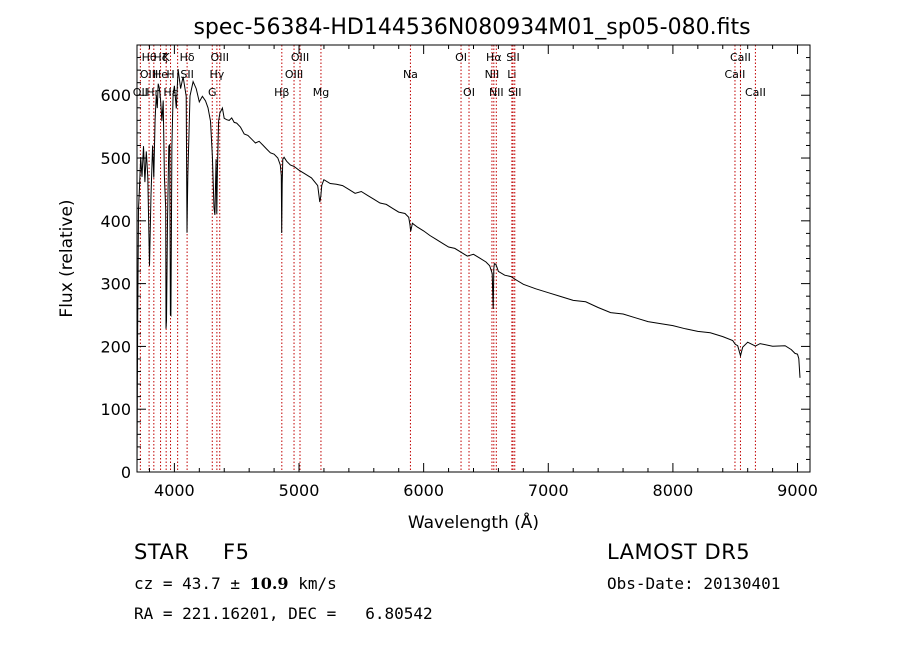  What do you see at coordinates (67, 258) in the screenshot?
I see `y-axis-label: Flux (relative)` at bounding box center [67, 258].